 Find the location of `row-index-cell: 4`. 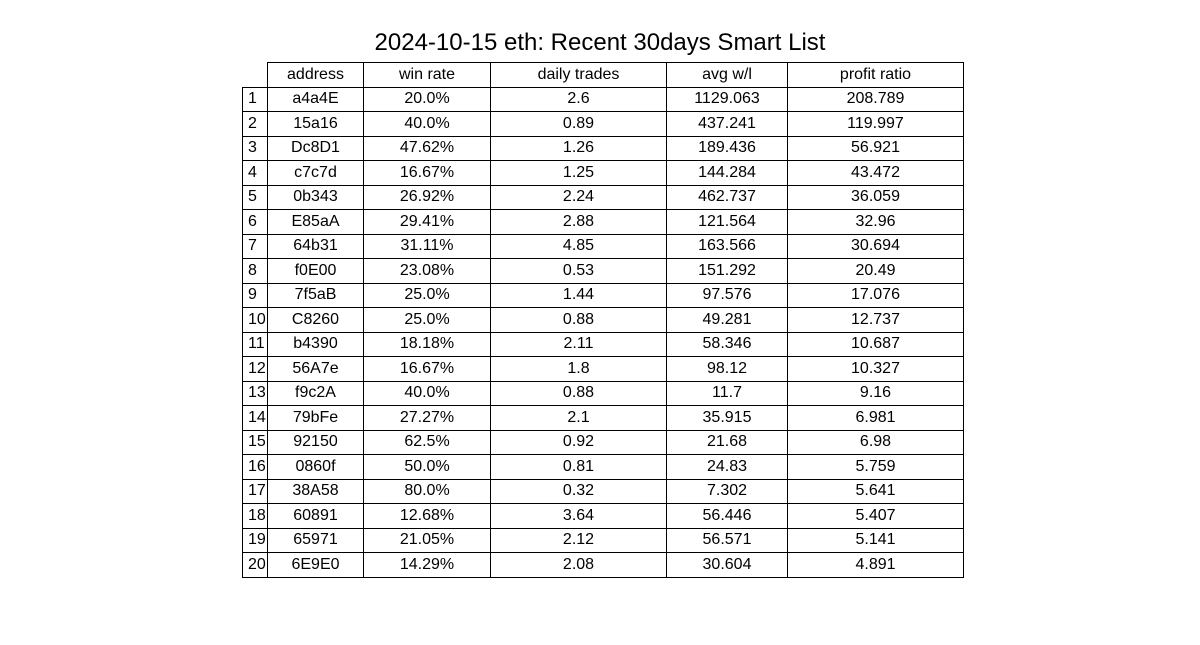

row-index-cell: 4 is located at coordinates (255, 173).